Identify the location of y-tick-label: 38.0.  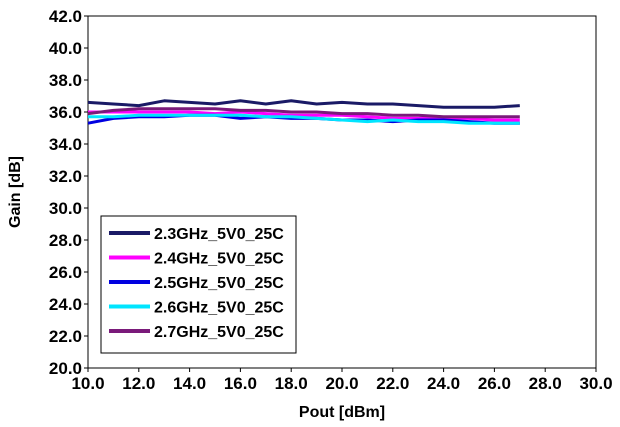
(65, 80).